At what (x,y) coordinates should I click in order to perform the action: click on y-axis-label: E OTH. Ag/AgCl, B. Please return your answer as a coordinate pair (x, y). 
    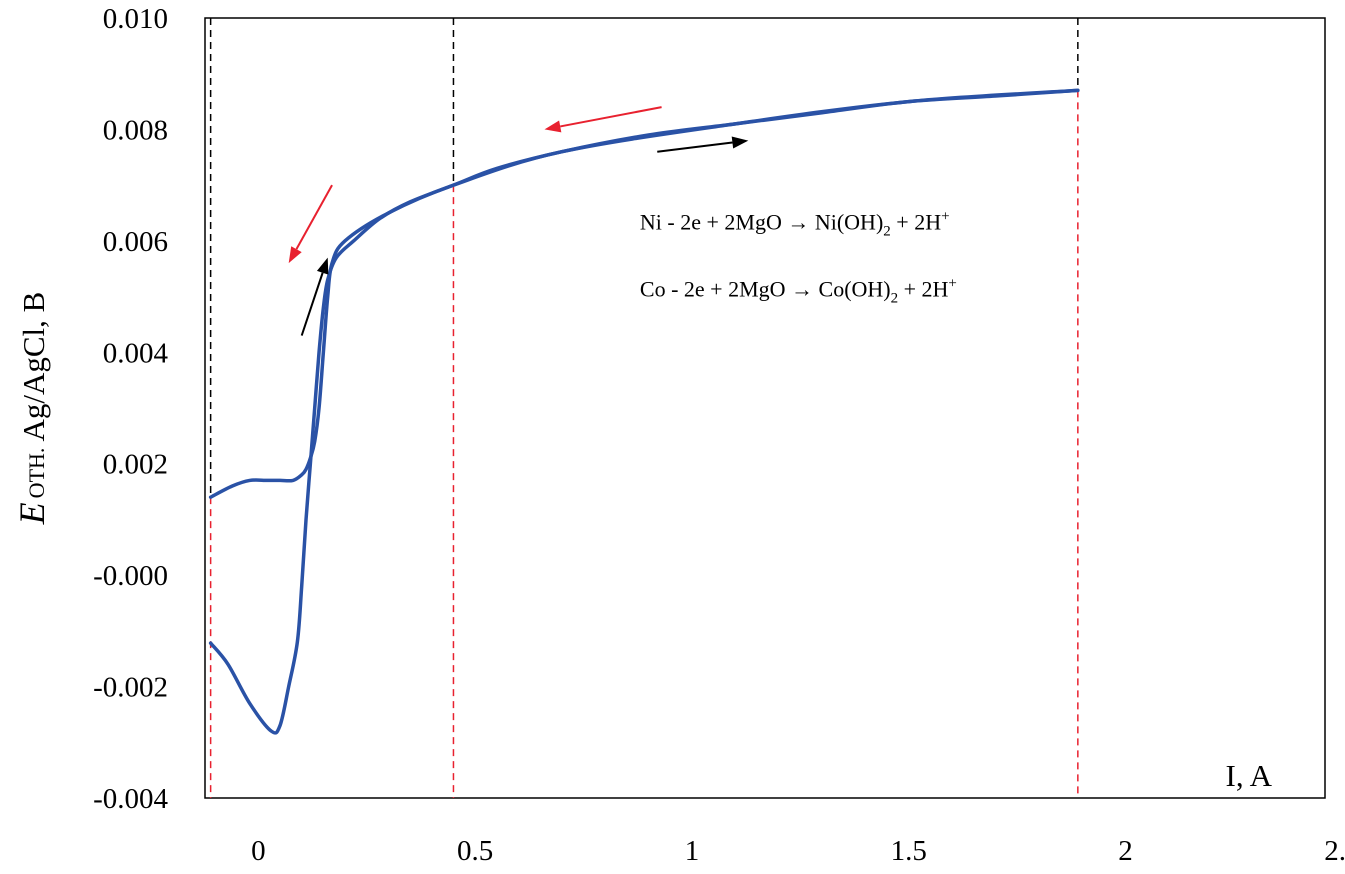
    Looking at the image, I should click on (32, 409).